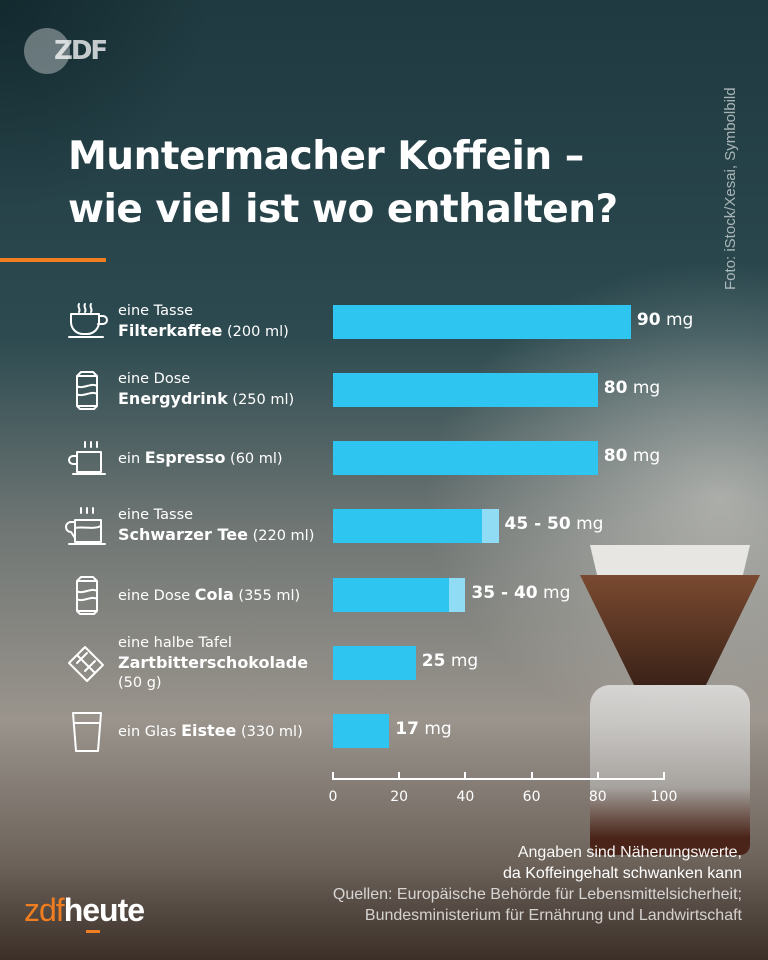  I want to click on item-name: Schwarzer Tee, so click(183, 534).